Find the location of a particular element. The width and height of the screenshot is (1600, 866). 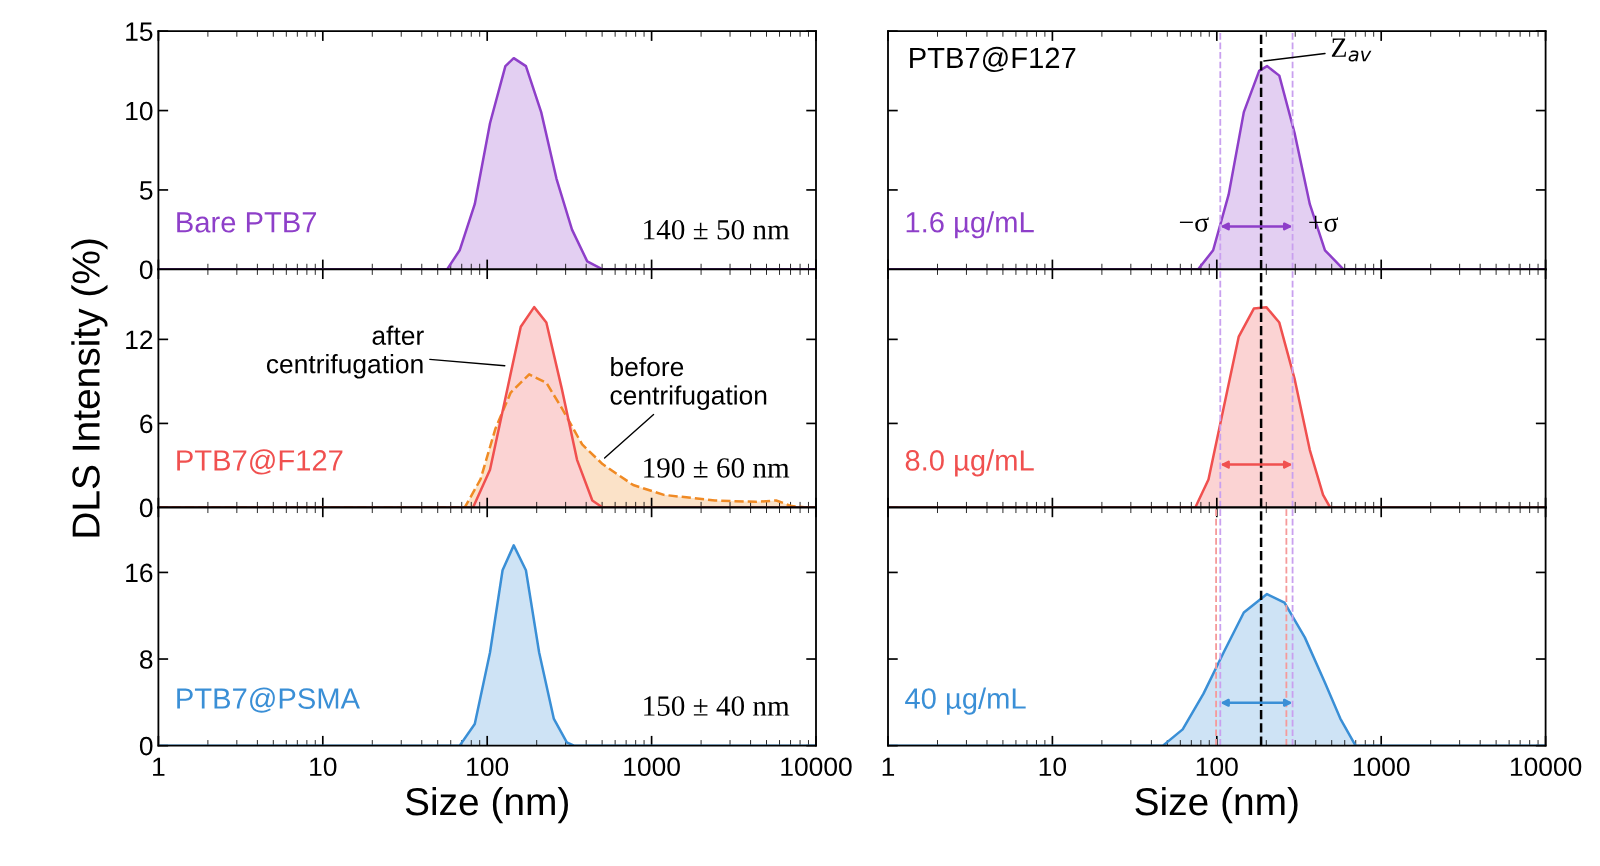

y-axis-title: DLS Intensity (%) is located at coordinates (89, 388).